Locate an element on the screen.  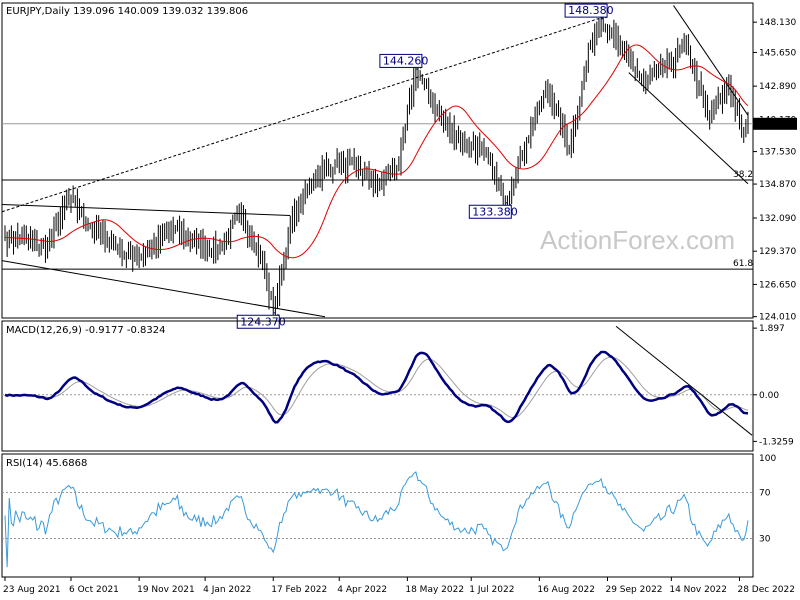
price-y-tick-label: 142.890 is located at coordinates (777, 87).